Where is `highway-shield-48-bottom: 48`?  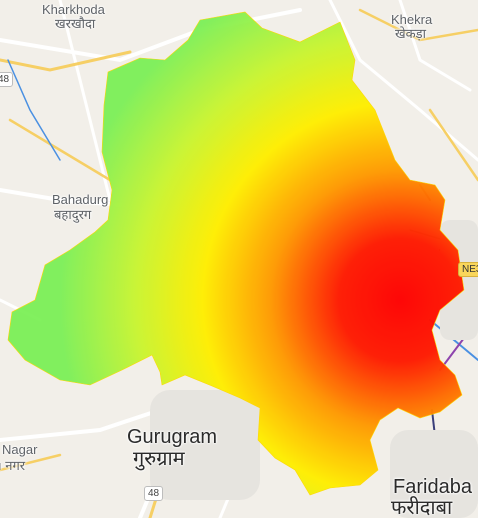 highway-shield-48-bottom: 48 is located at coordinates (154, 493).